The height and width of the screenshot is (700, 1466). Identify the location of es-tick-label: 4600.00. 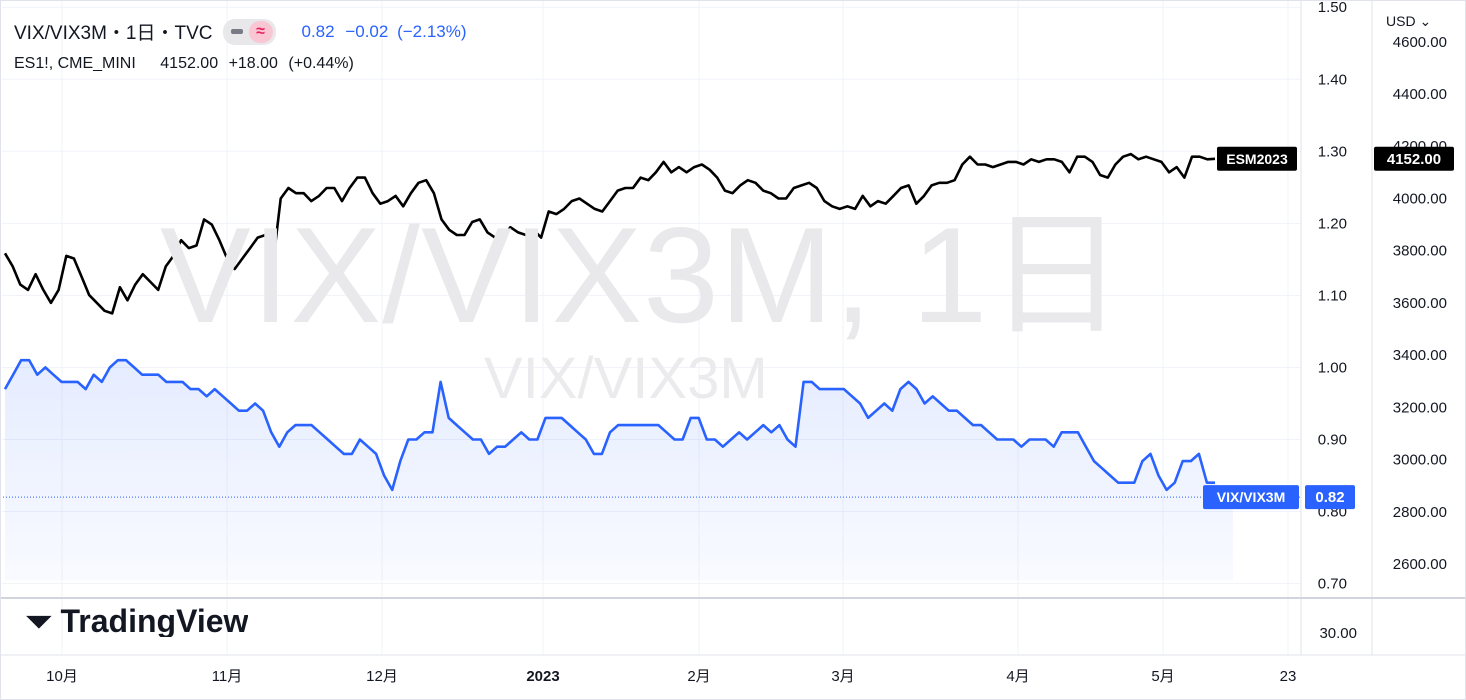
(1420, 42).